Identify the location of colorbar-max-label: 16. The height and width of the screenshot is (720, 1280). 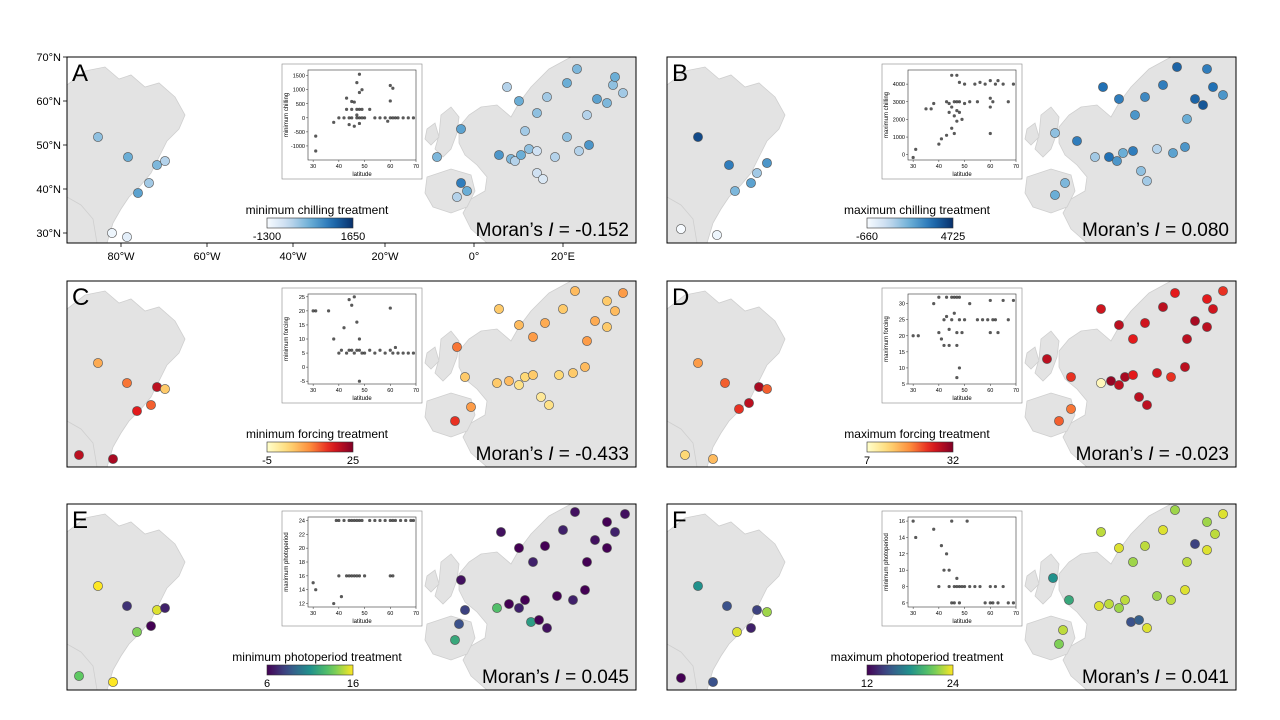
(353, 684).